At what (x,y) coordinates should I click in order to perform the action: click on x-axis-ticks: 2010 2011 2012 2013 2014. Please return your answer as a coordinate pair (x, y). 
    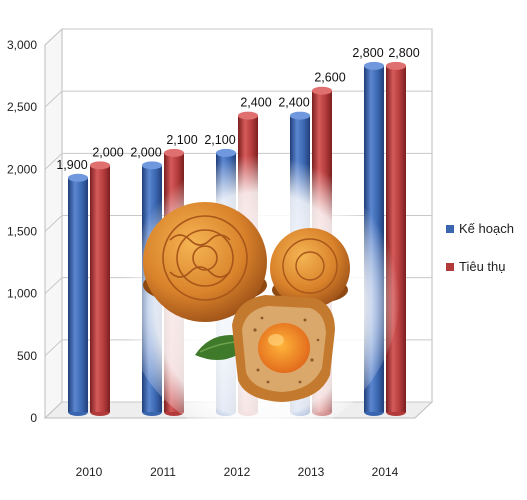
    Looking at the image, I should click on (237, 472).